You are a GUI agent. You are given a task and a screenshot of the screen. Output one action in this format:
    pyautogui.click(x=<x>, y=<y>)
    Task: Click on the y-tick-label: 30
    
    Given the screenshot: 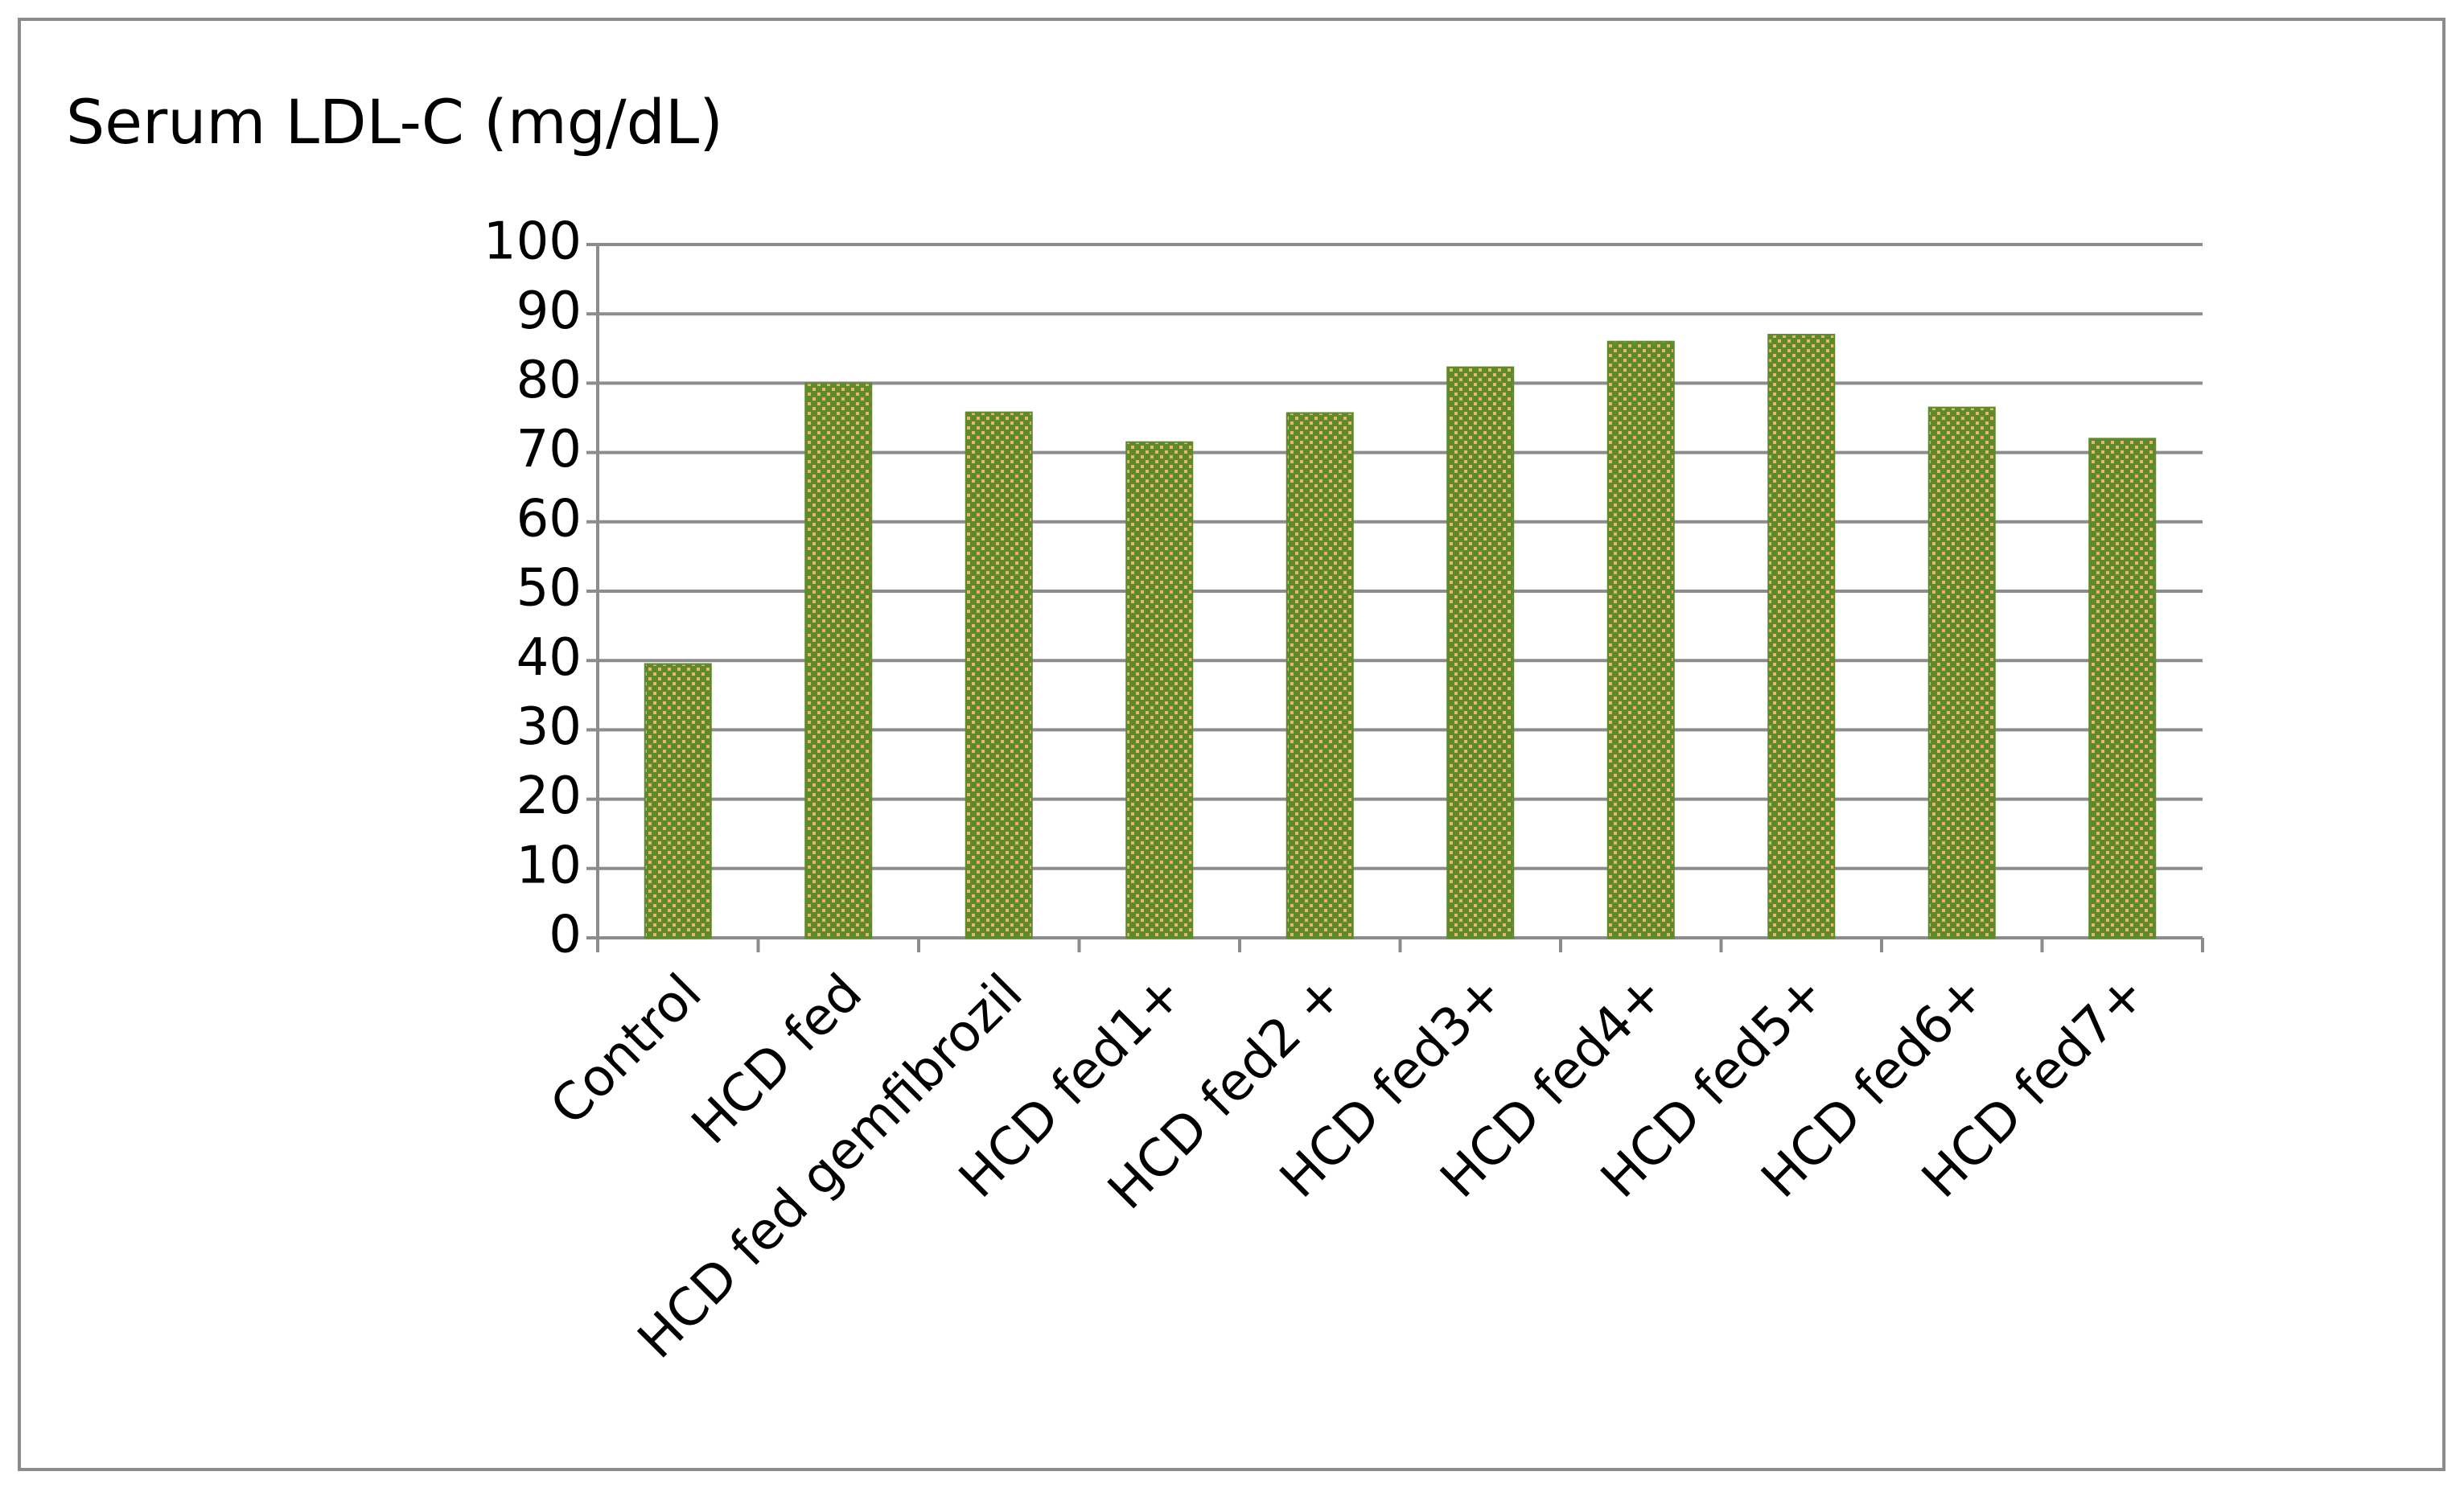 What is the action you would take?
    pyautogui.click(x=549, y=727)
    